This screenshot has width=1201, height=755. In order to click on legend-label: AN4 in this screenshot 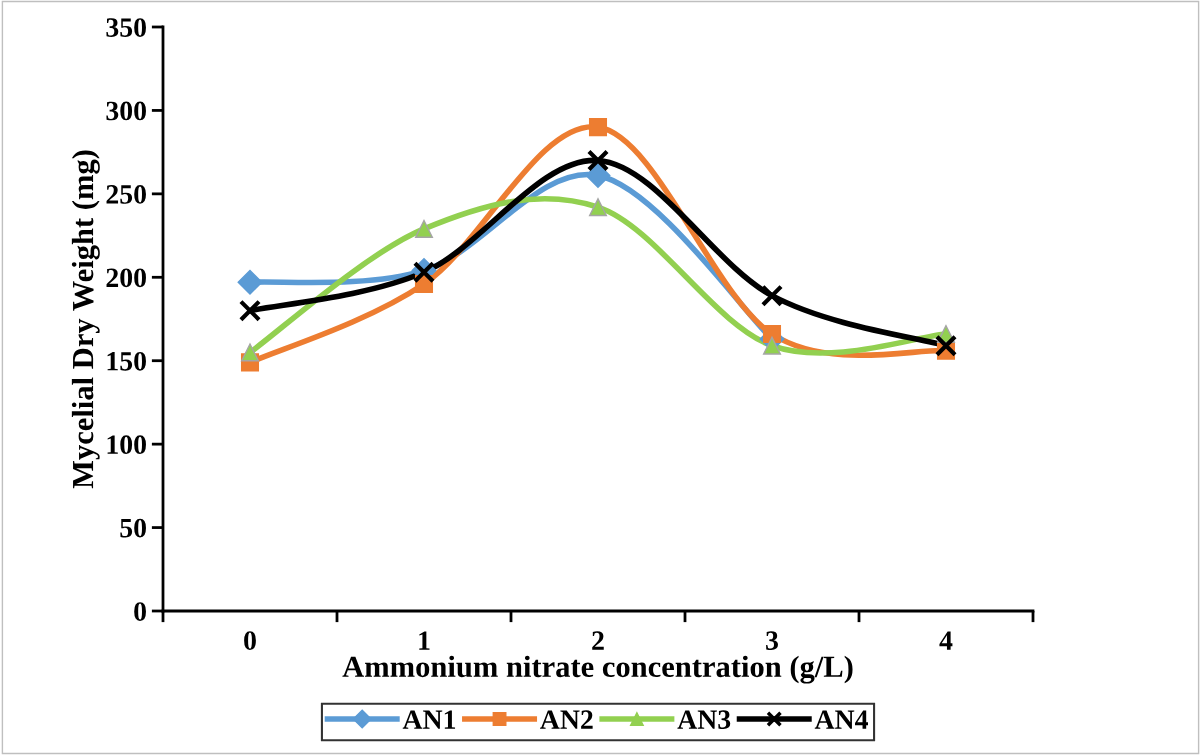, I will do `click(841, 719)`.